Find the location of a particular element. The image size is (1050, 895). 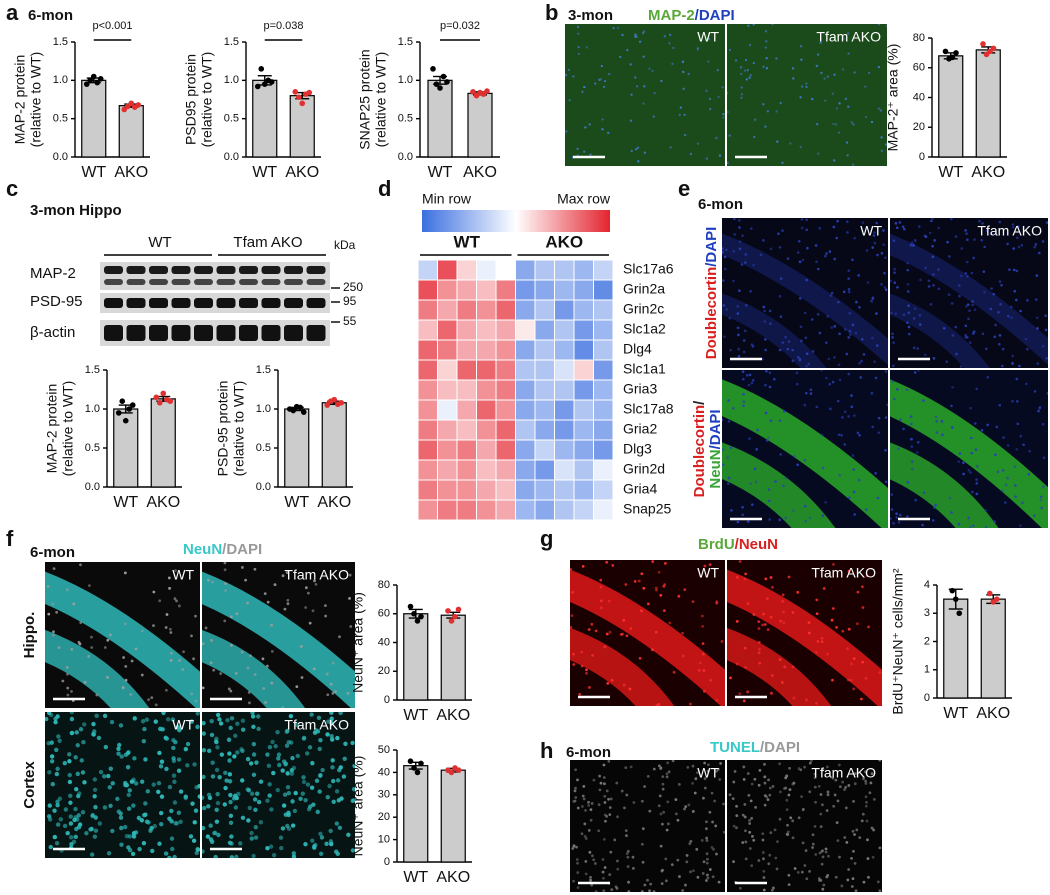

y-tick-label: 40 is located at coordinates (919, 97).